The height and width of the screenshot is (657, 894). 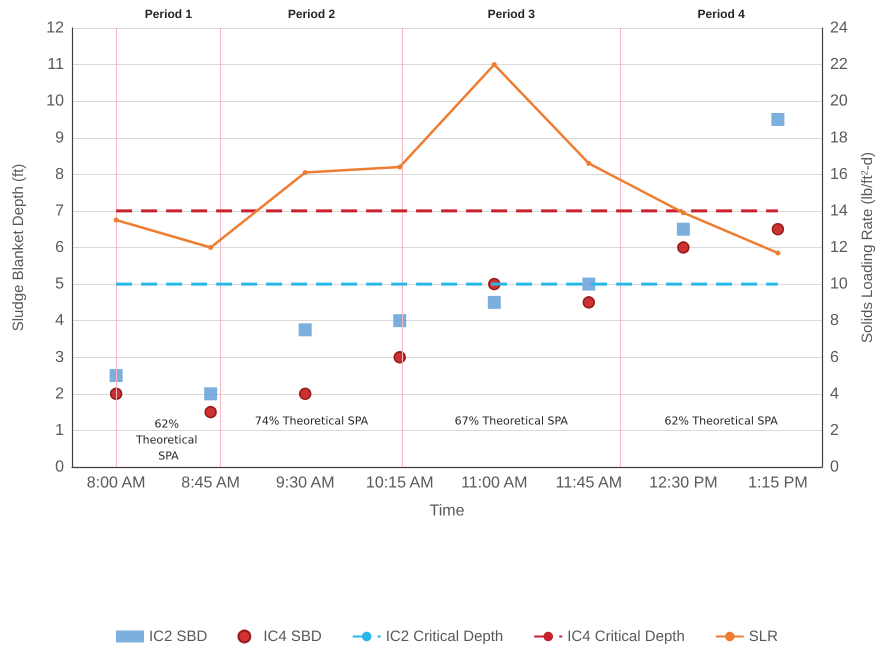 What do you see at coordinates (59, 211) in the screenshot?
I see `y-tick-label: 7` at bounding box center [59, 211].